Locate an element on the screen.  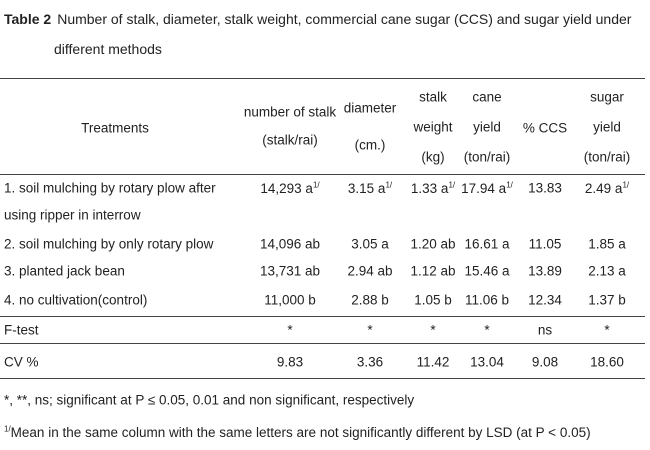
column-header: weight is located at coordinates (433, 127).